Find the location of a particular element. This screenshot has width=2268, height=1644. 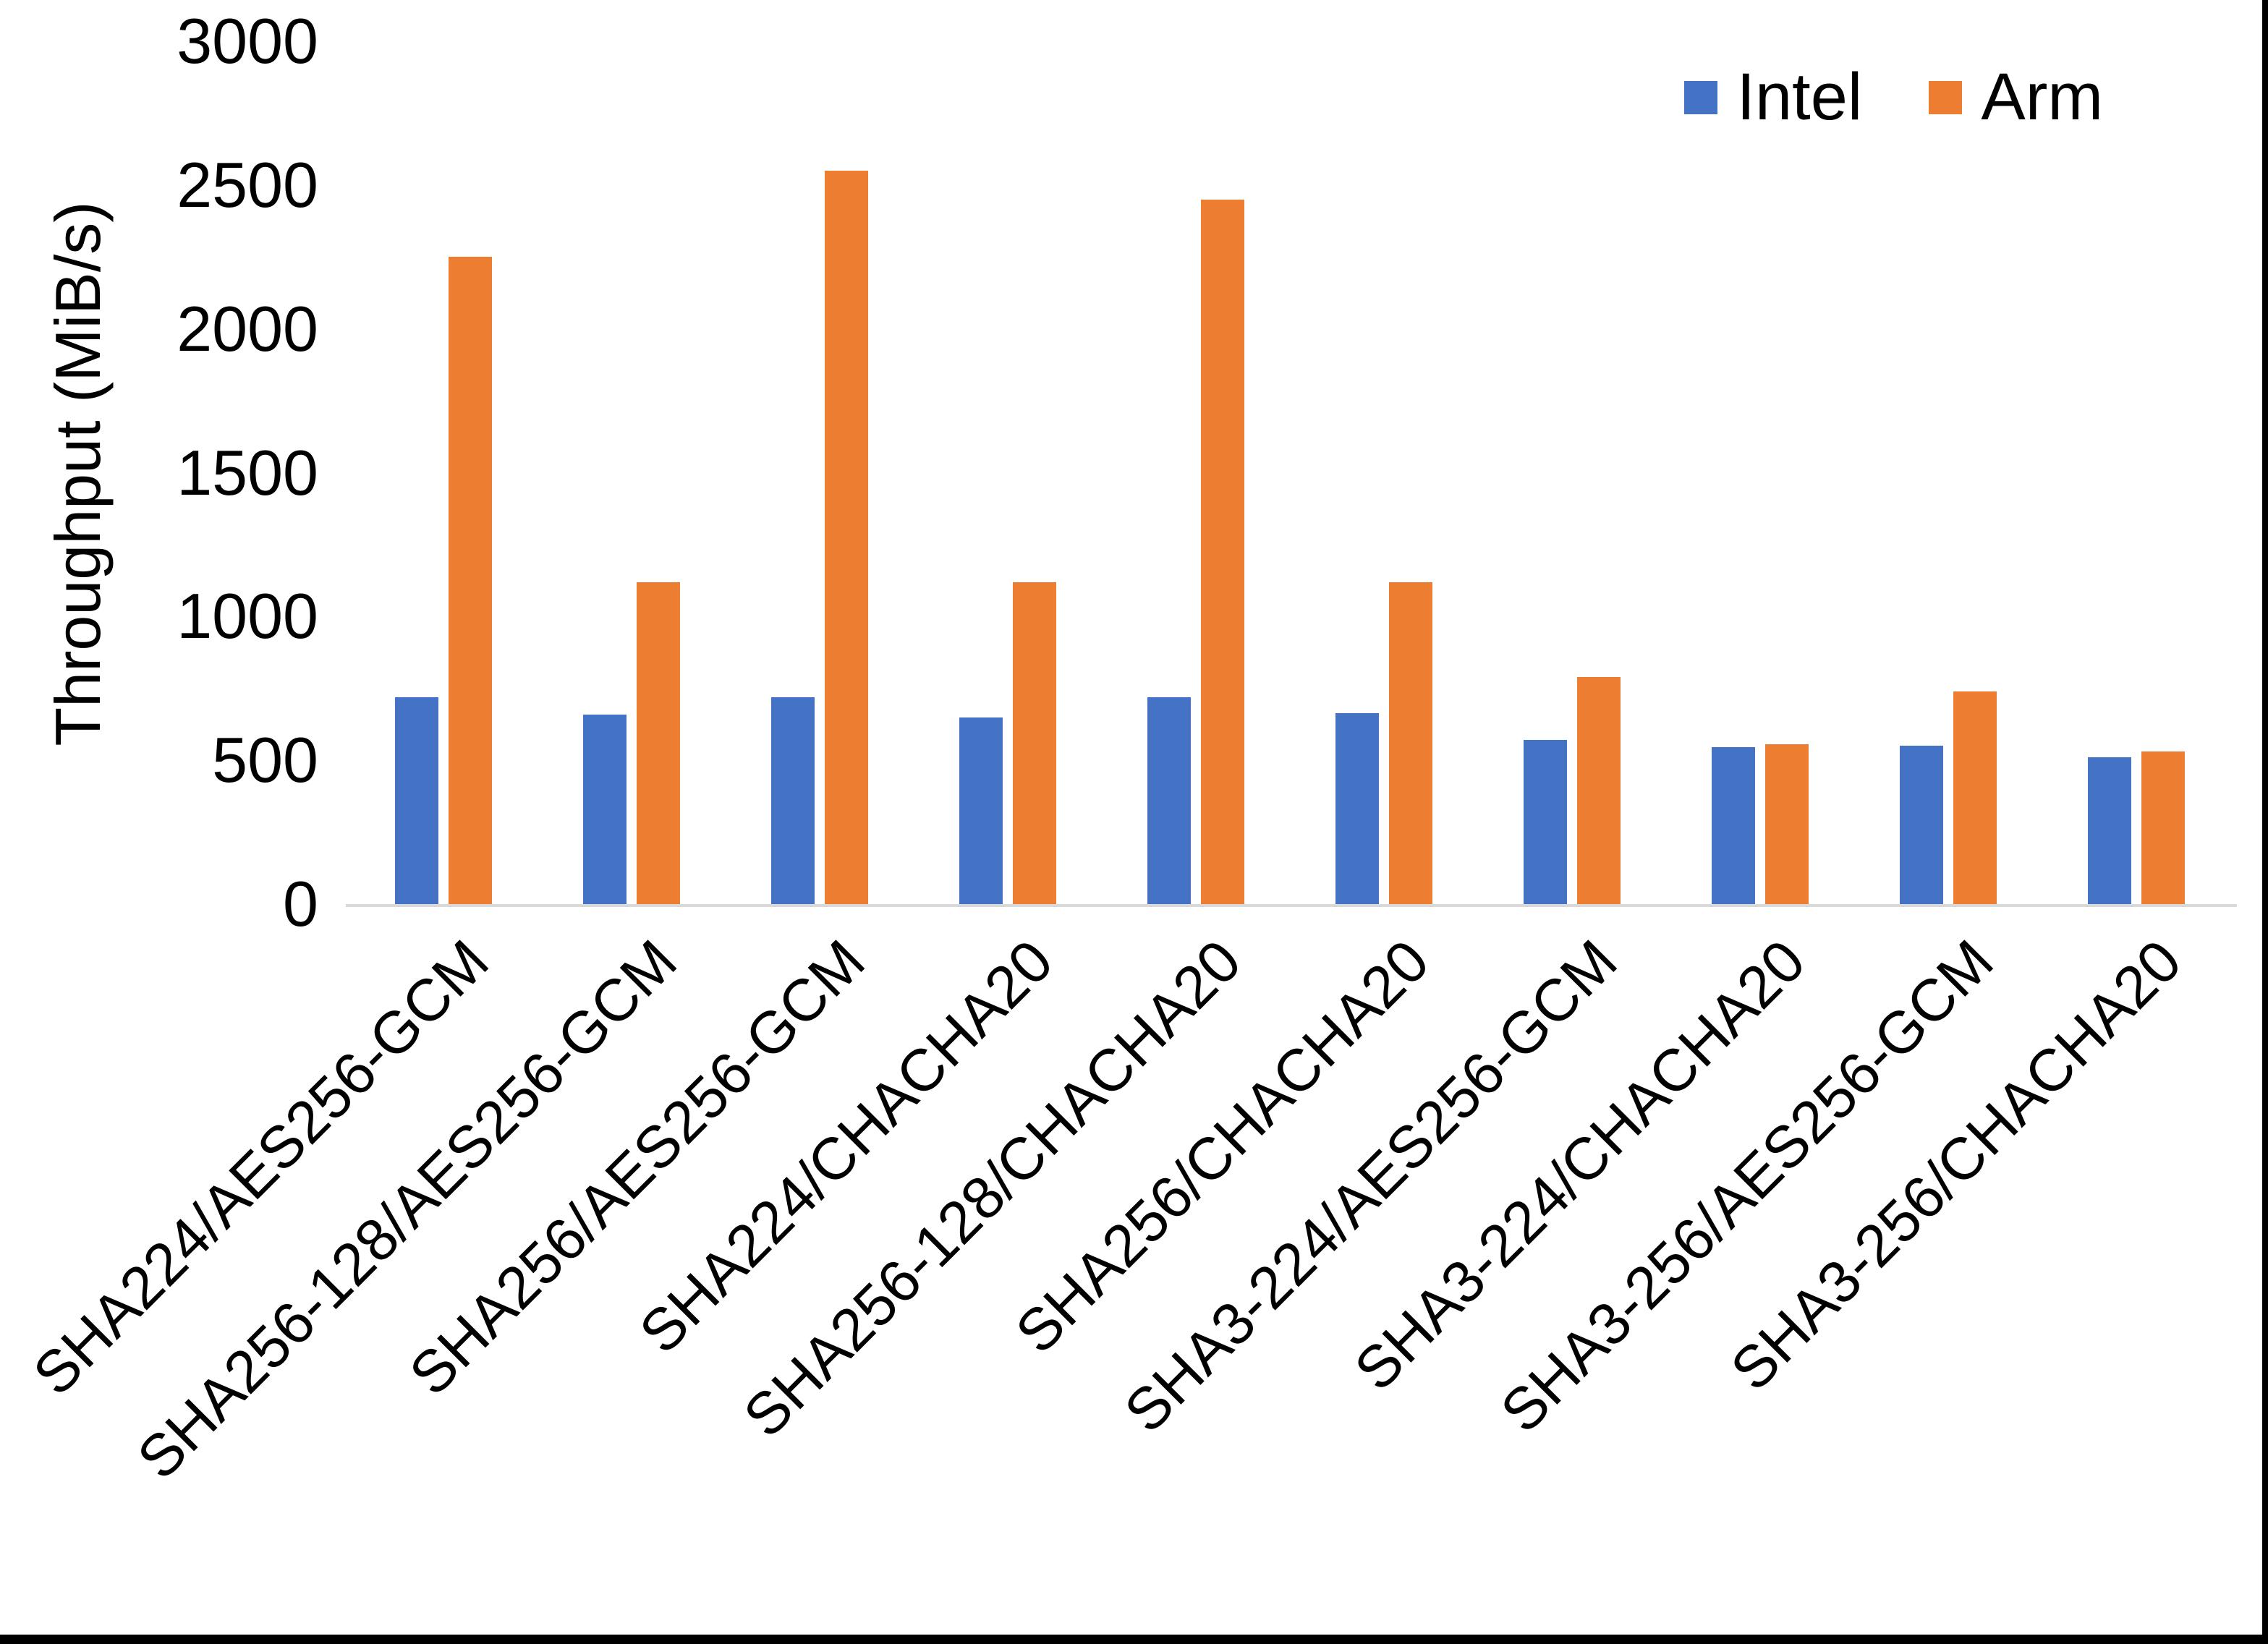

y-axis-tick-label: 2500 is located at coordinates (247, 184).